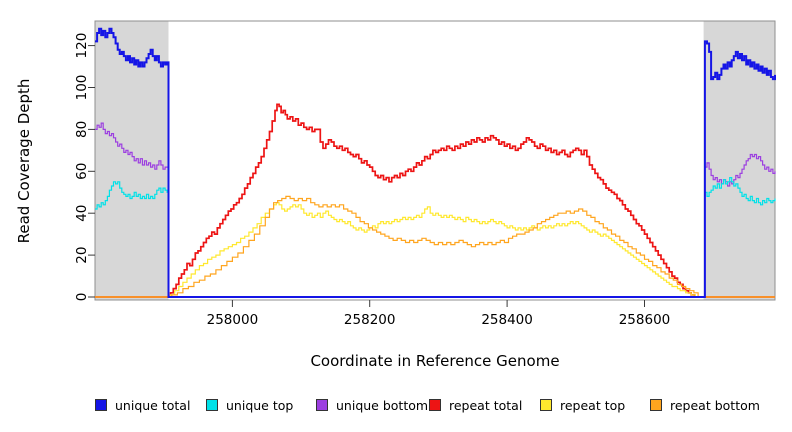 The image size is (792, 432). What do you see at coordinates (233, 320) in the screenshot?
I see `x-tick-label: 258000` at bounding box center [233, 320].